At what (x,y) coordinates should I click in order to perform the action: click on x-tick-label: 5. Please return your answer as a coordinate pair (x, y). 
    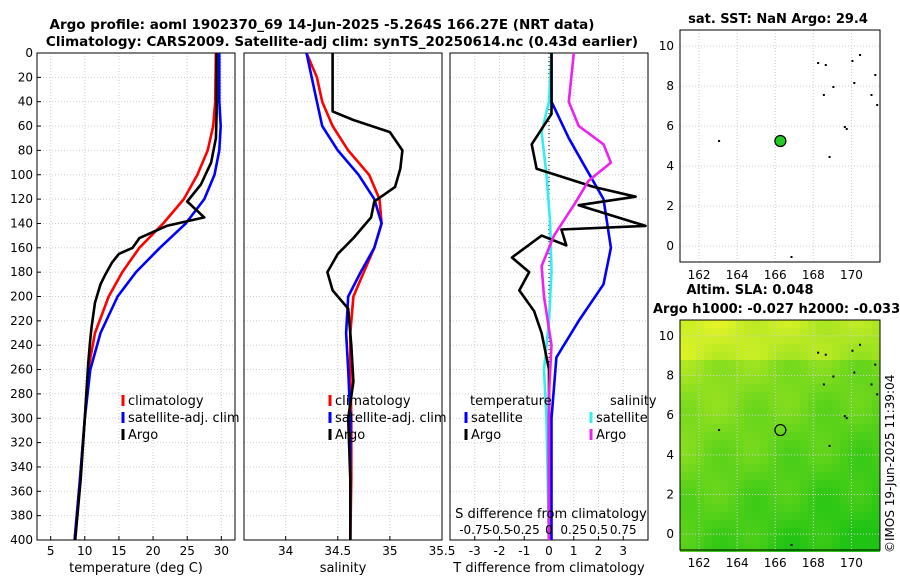
    Looking at the image, I should click on (51, 551).